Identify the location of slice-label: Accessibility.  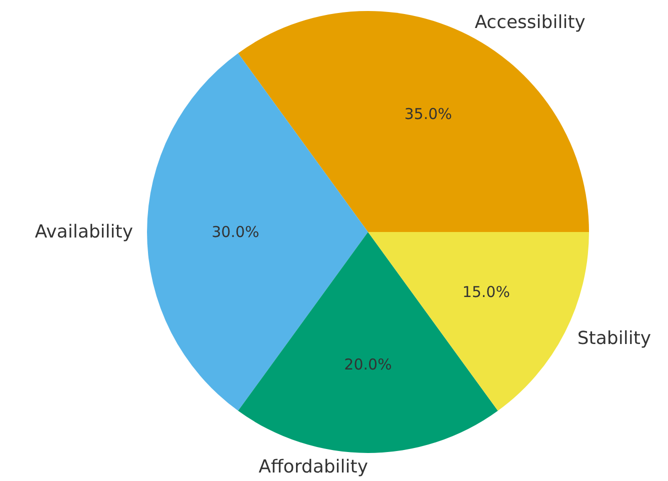
(530, 23).